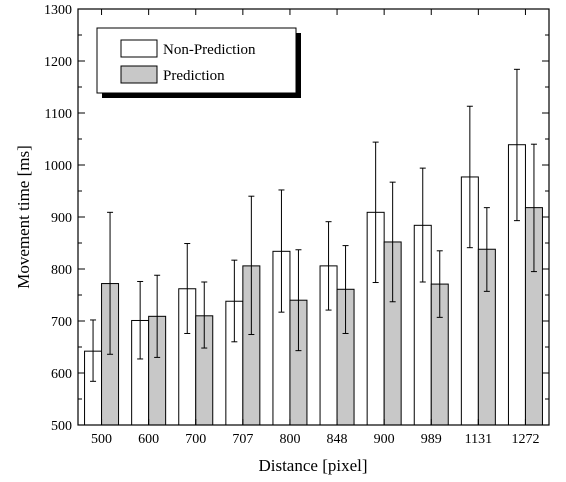  What do you see at coordinates (209, 50) in the screenshot?
I see `legend-label-non-prediction: Non-Prediction` at bounding box center [209, 50].